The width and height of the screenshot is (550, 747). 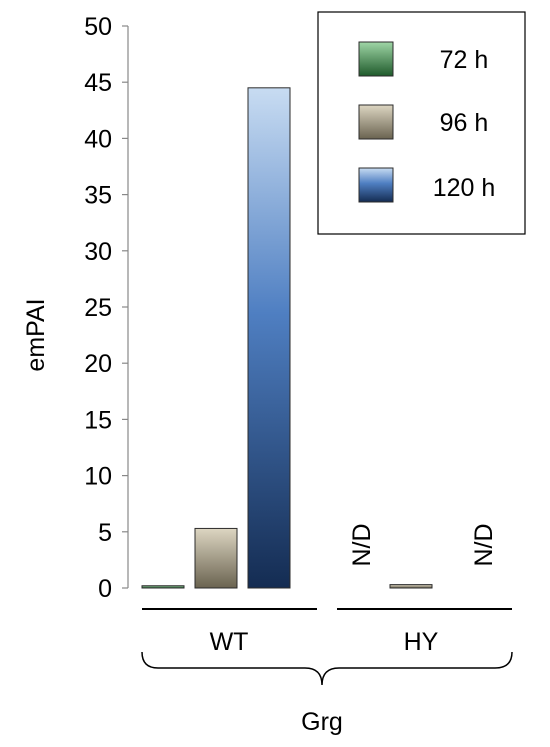 What do you see at coordinates (98, 308) in the screenshot?
I see `y-tick-label: 25` at bounding box center [98, 308].